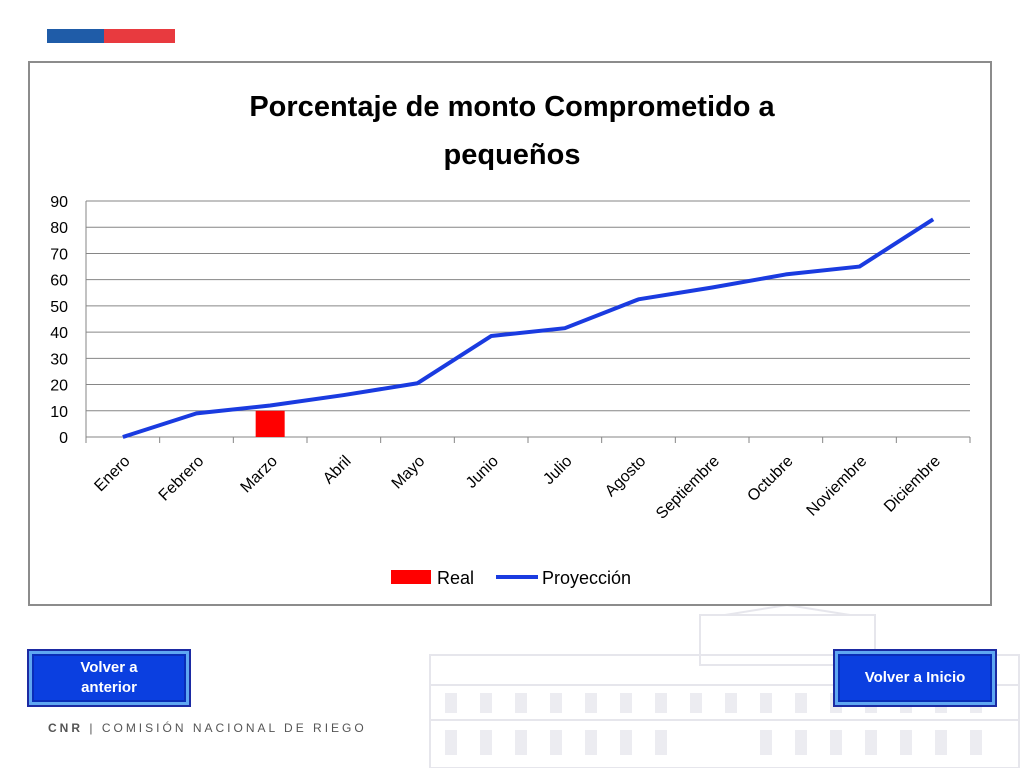 The height and width of the screenshot is (768, 1024). Describe the element at coordinates (724, 686) in the screenshot. I see `building-watermark` at that location.